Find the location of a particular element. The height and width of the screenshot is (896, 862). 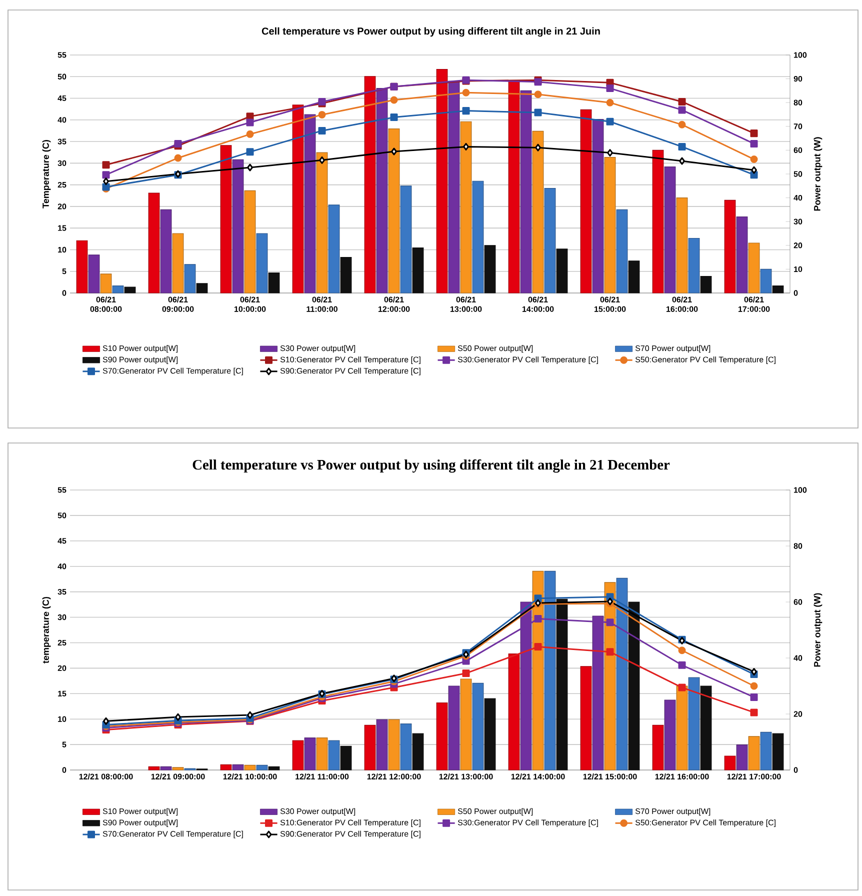

y-axis-title: Temperature (C) is located at coordinates (46, 174).